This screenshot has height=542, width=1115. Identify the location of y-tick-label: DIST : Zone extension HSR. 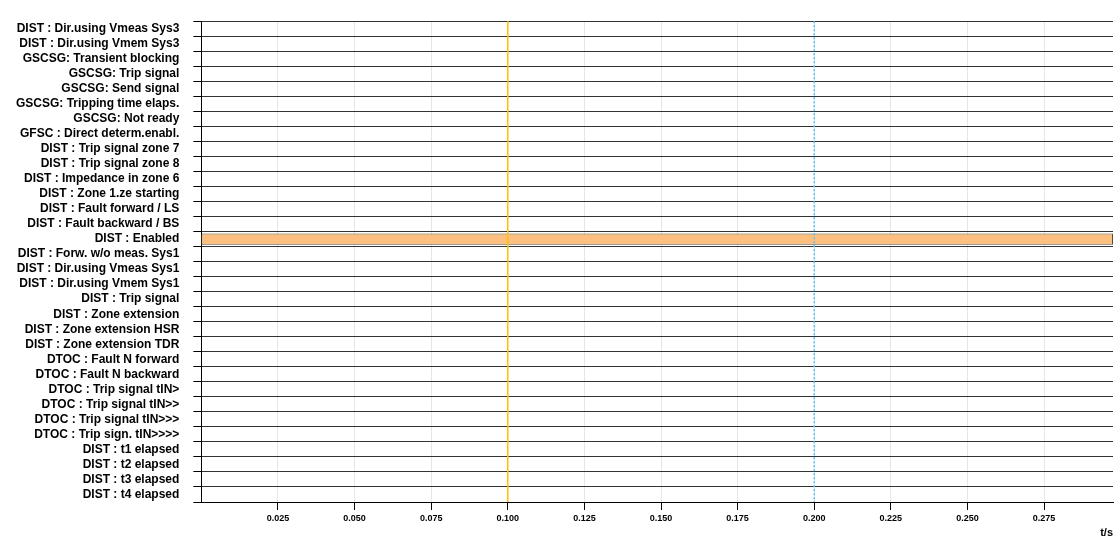
(102, 328).